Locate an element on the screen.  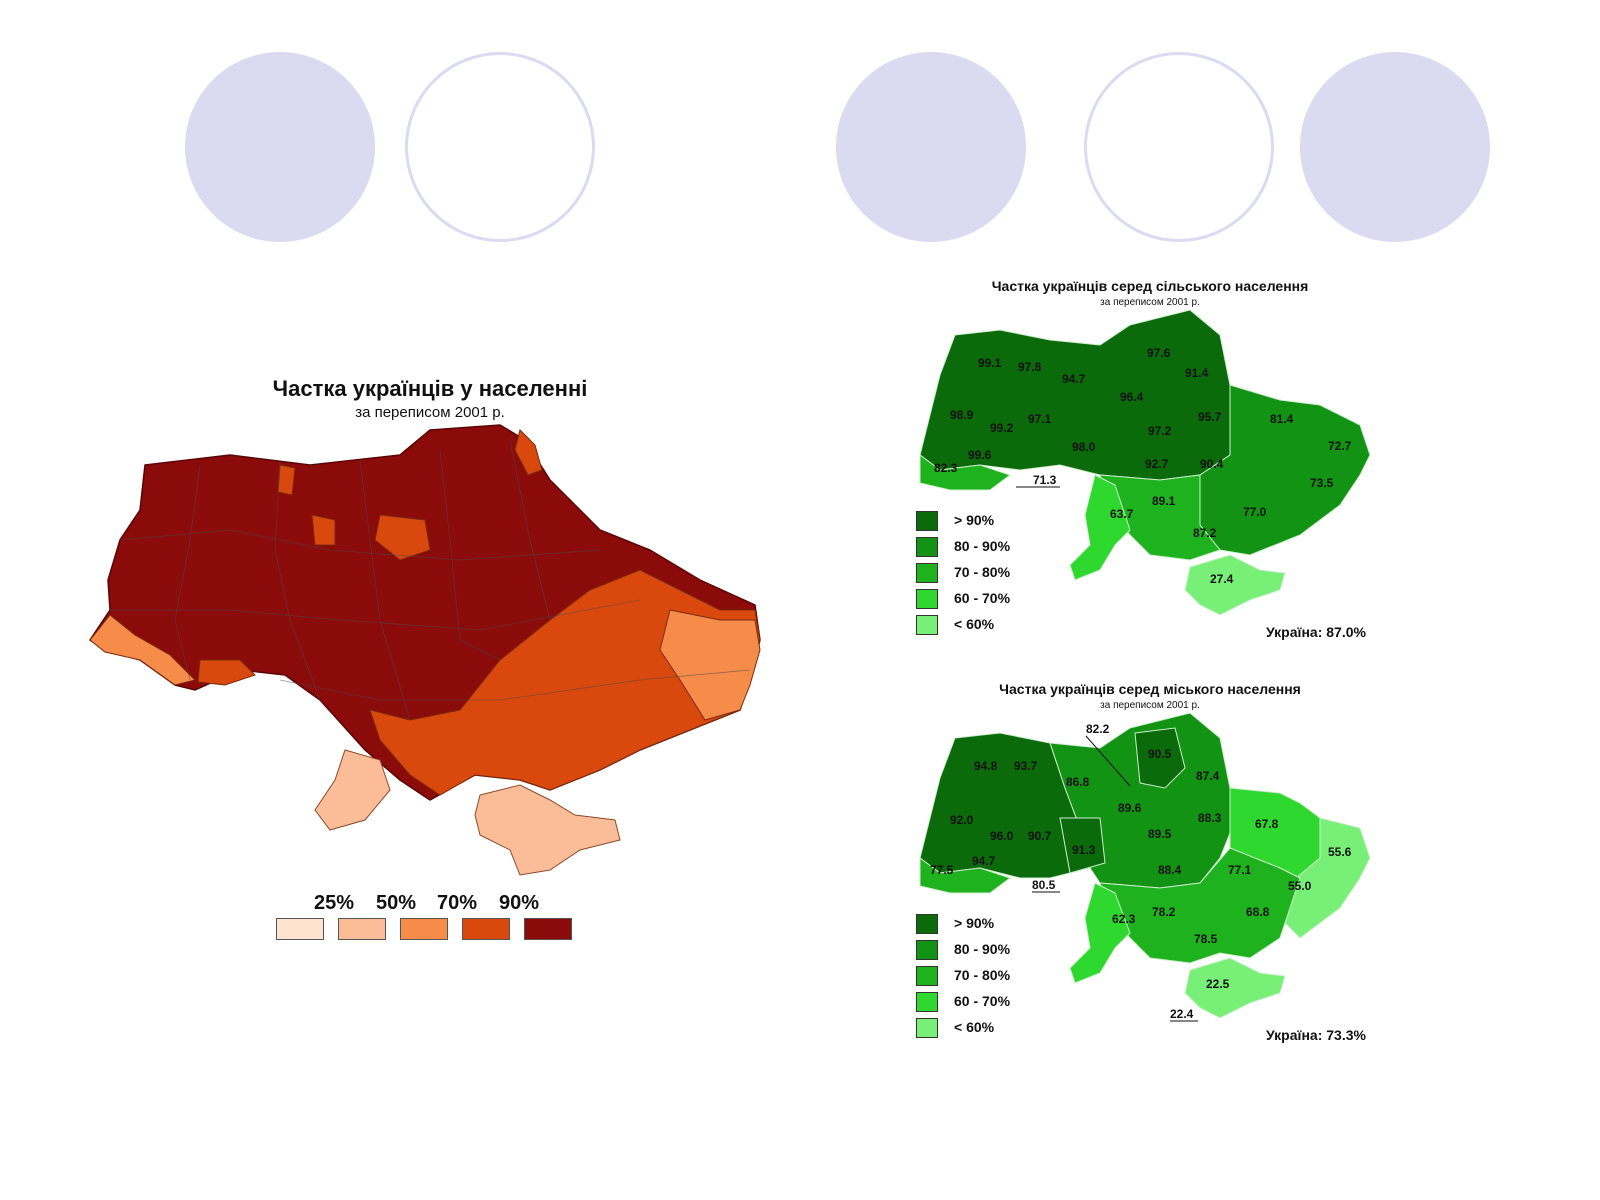
map-total-donbas is located at coordinates (710, 665).